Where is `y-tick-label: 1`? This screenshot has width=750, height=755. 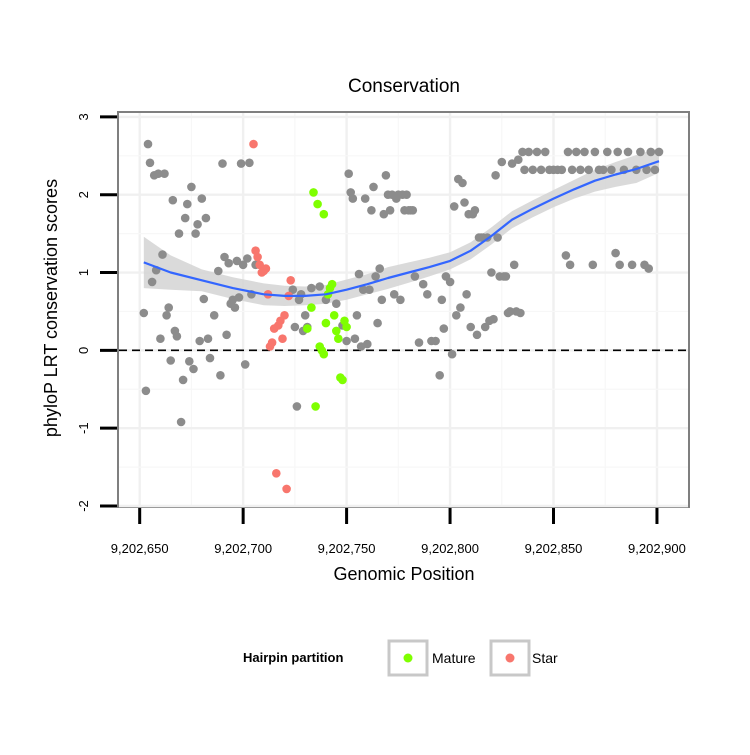 y-tick-label: 1 is located at coordinates (83, 272).